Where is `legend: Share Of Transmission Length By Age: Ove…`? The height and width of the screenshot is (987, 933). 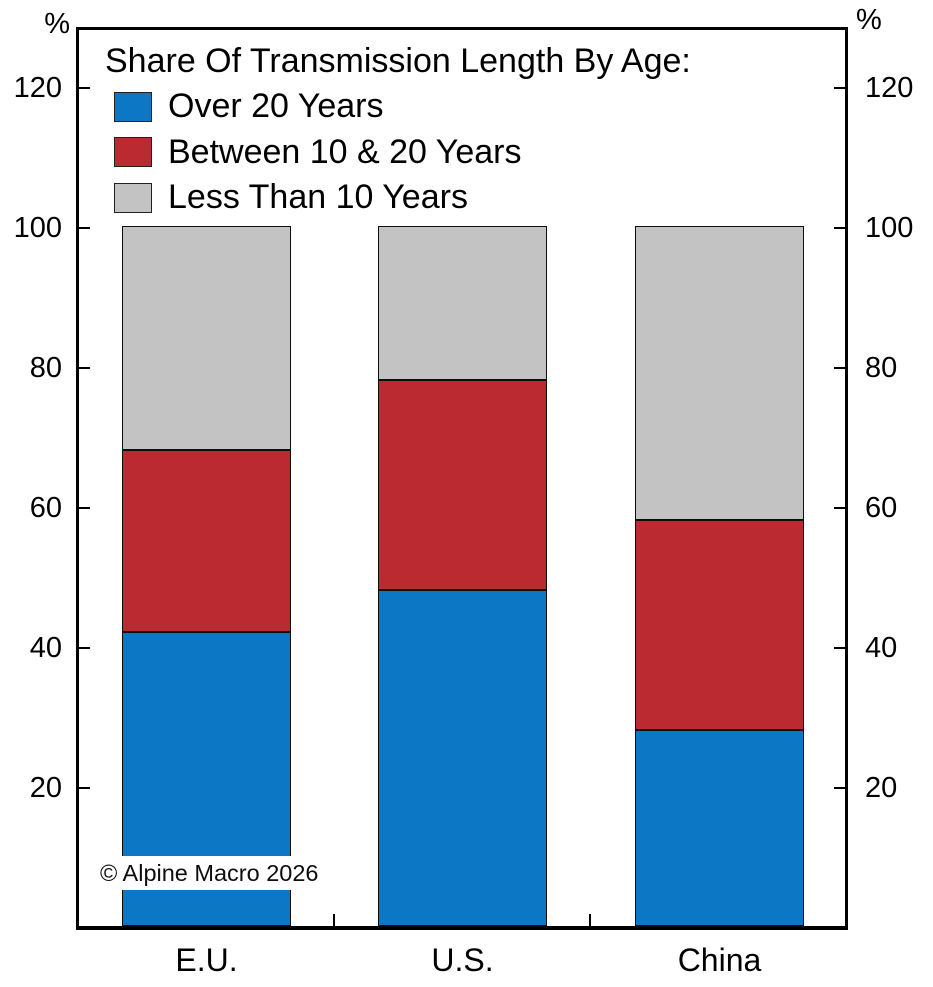 legend: Share Of Transmission Length By Age: Ove… is located at coordinates (398, 128).